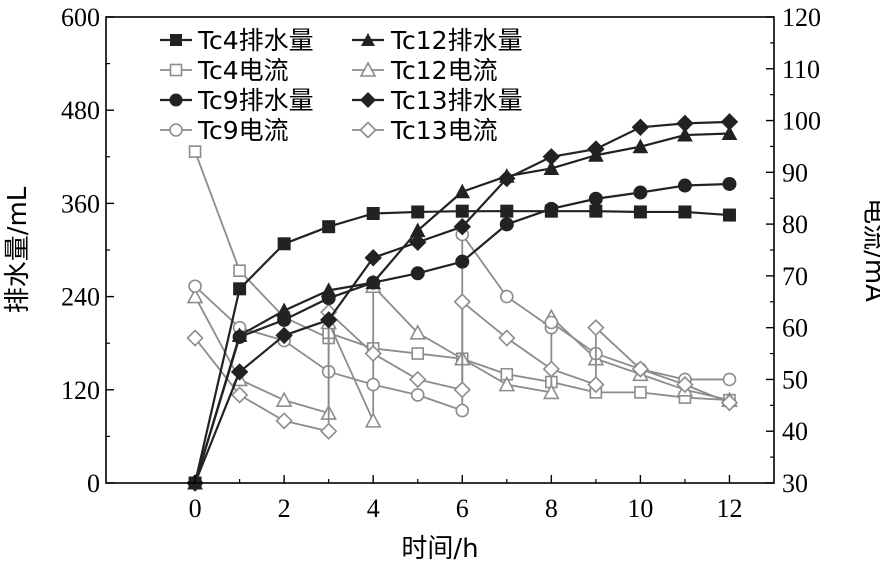 The image size is (880, 563). Describe the element at coordinates (869, 250) in the screenshot. I see `right-y-axis-title: 电流/mA` at that location.